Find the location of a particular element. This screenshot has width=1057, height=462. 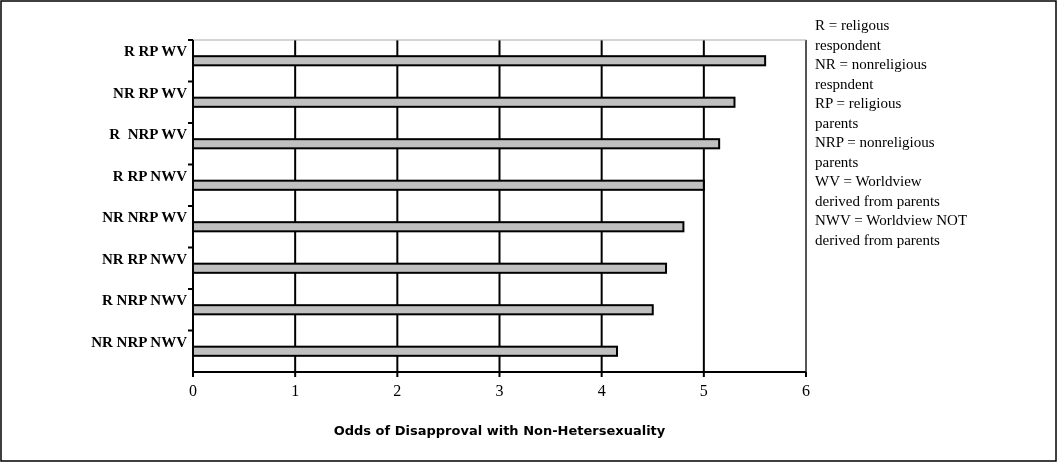

y-tick-label: R RP WV is located at coordinates (155, 51).